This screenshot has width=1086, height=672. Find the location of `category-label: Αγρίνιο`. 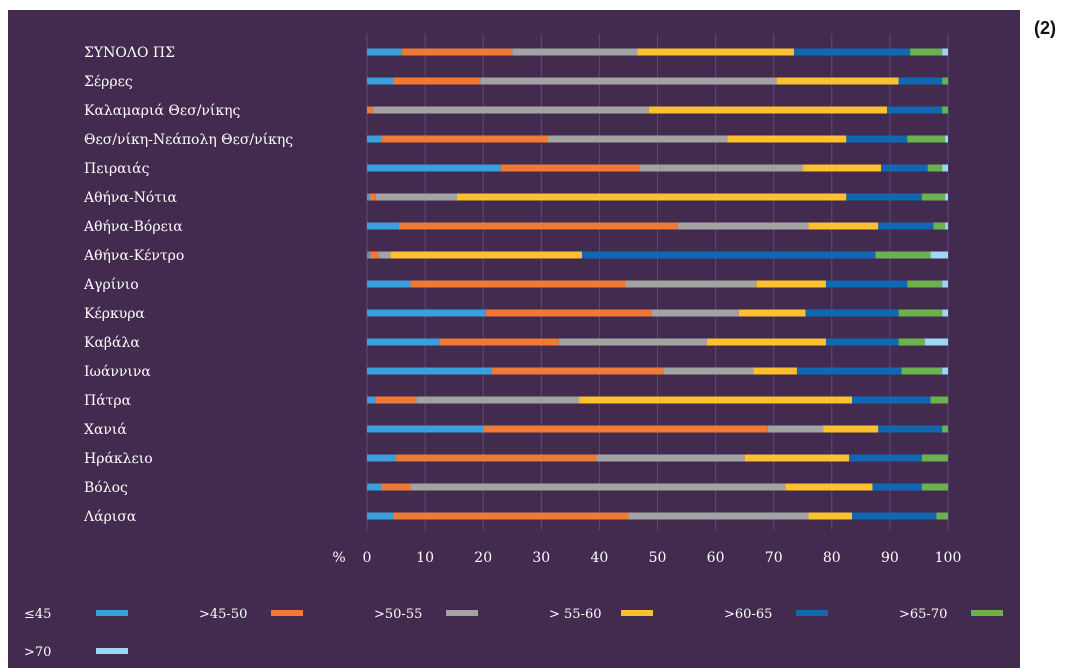

category-label: Αγρίνιο is located at coordinates (111, 284).